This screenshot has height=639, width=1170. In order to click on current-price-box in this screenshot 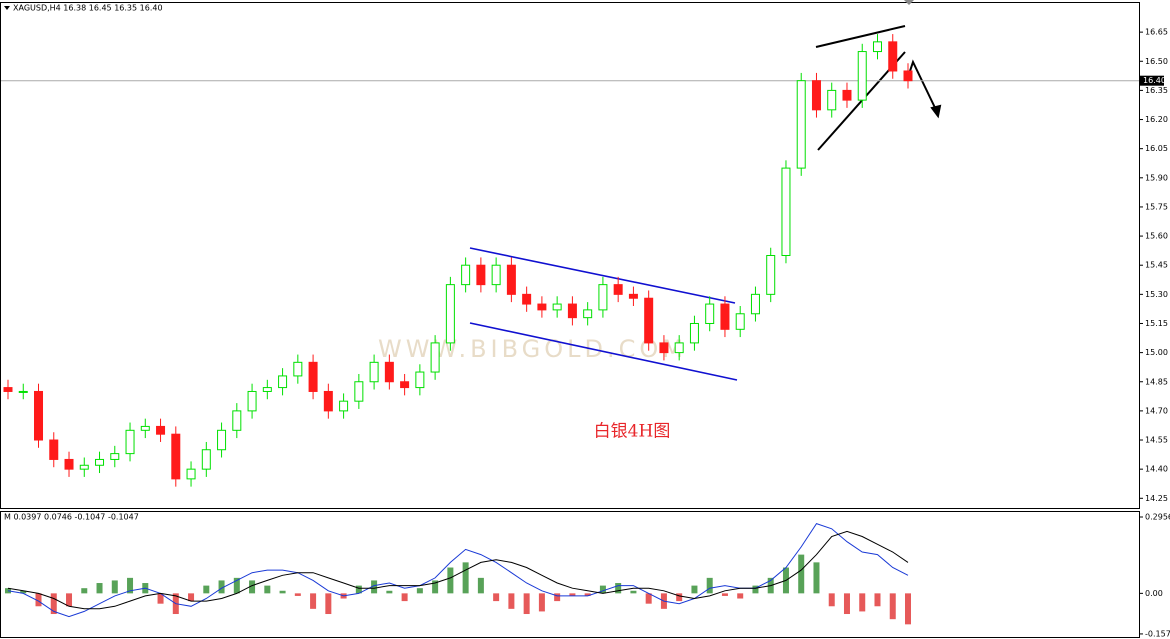, I will do `click(1152, 80)`.